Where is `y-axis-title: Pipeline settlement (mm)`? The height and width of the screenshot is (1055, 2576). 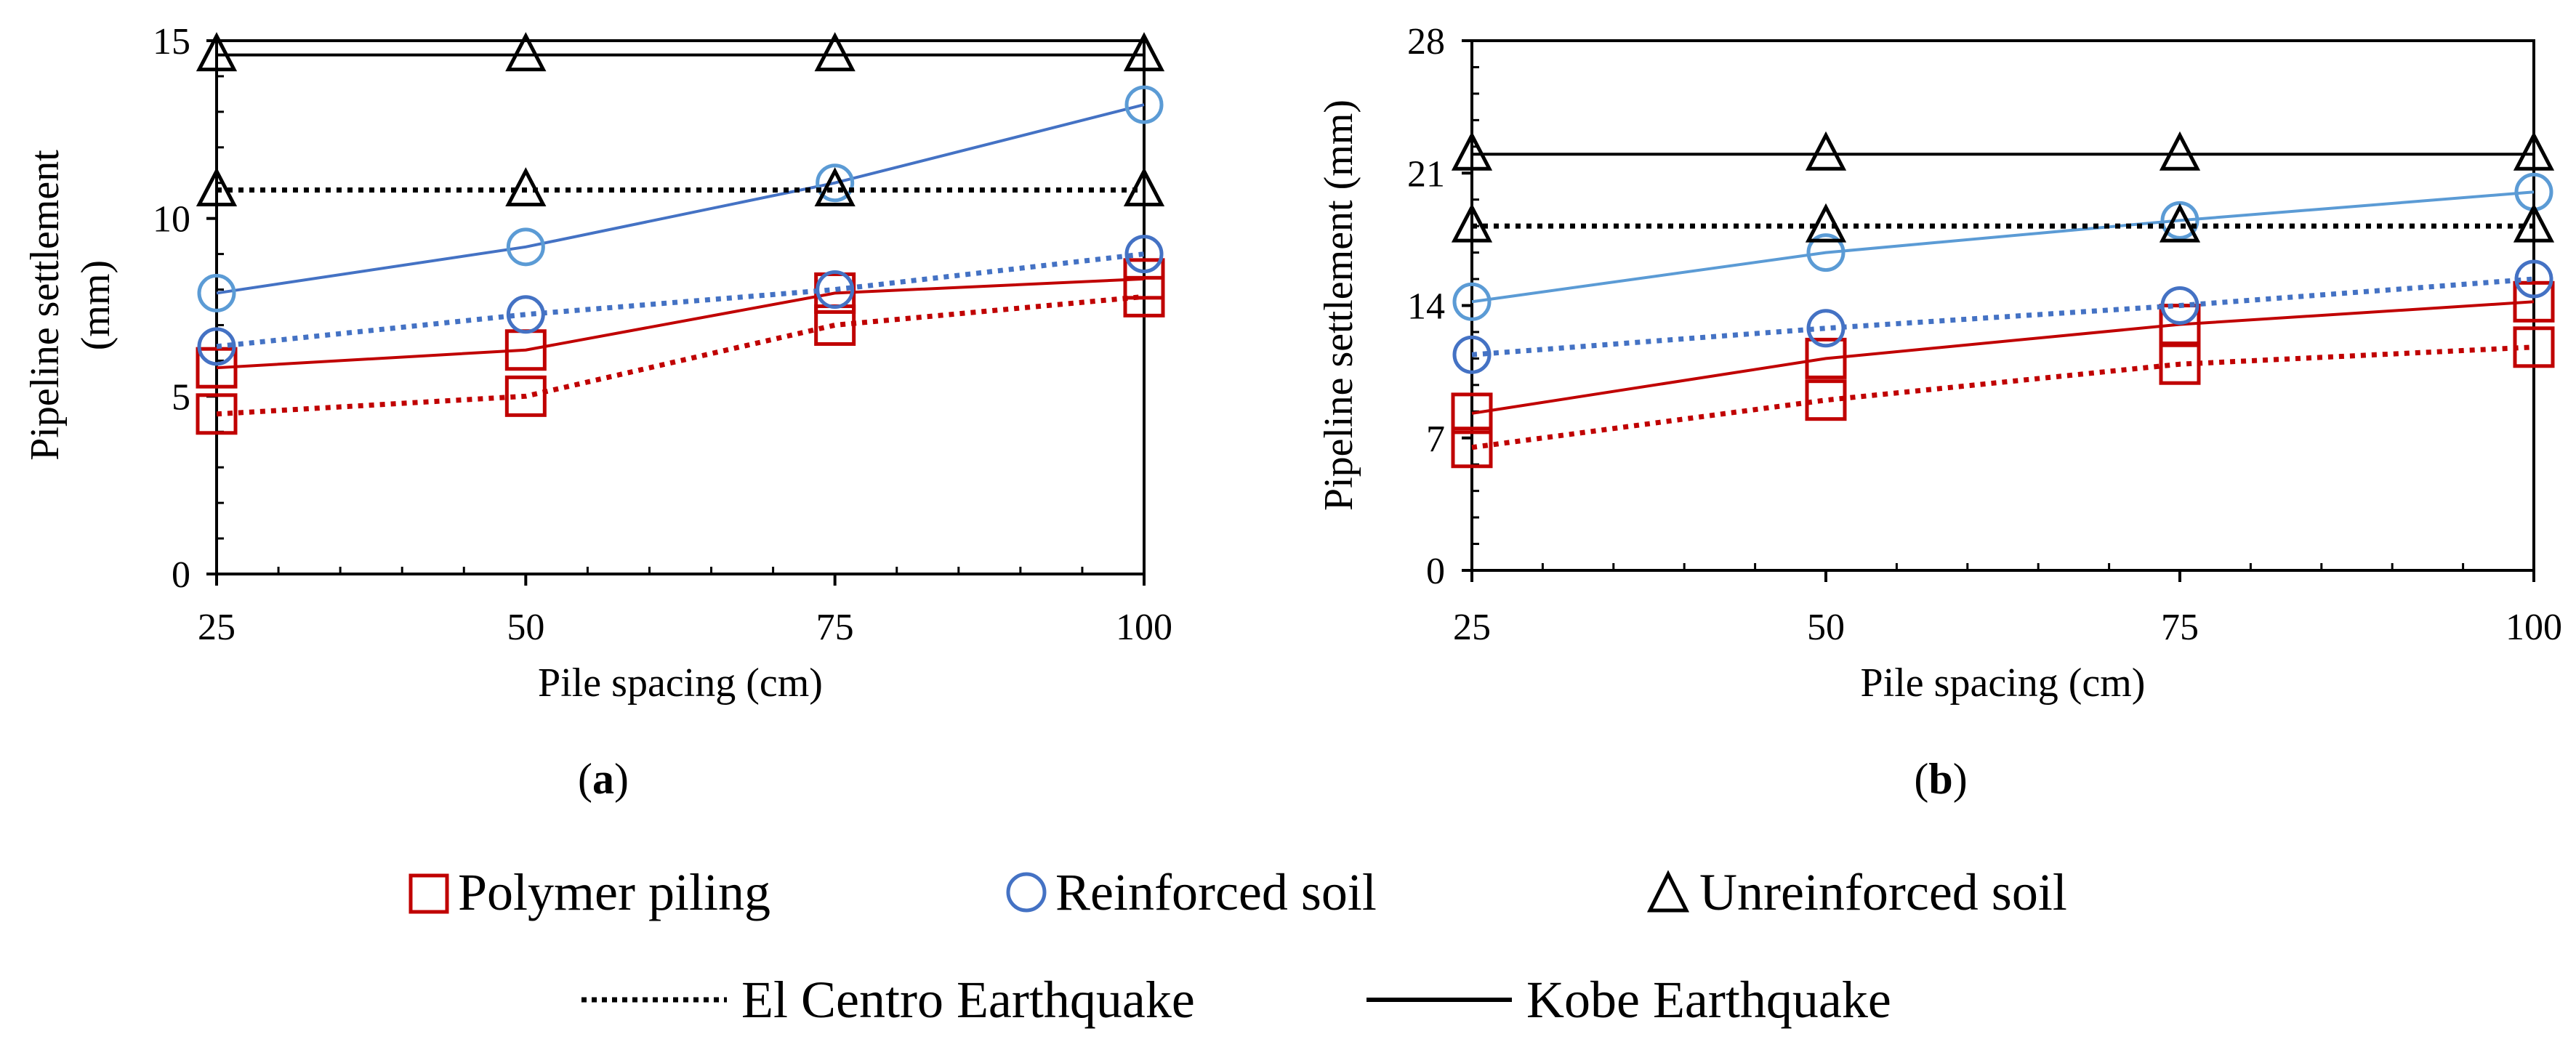 y-axis-title: Pipeline settlement (mm) is located at coordinates (1338, 305).